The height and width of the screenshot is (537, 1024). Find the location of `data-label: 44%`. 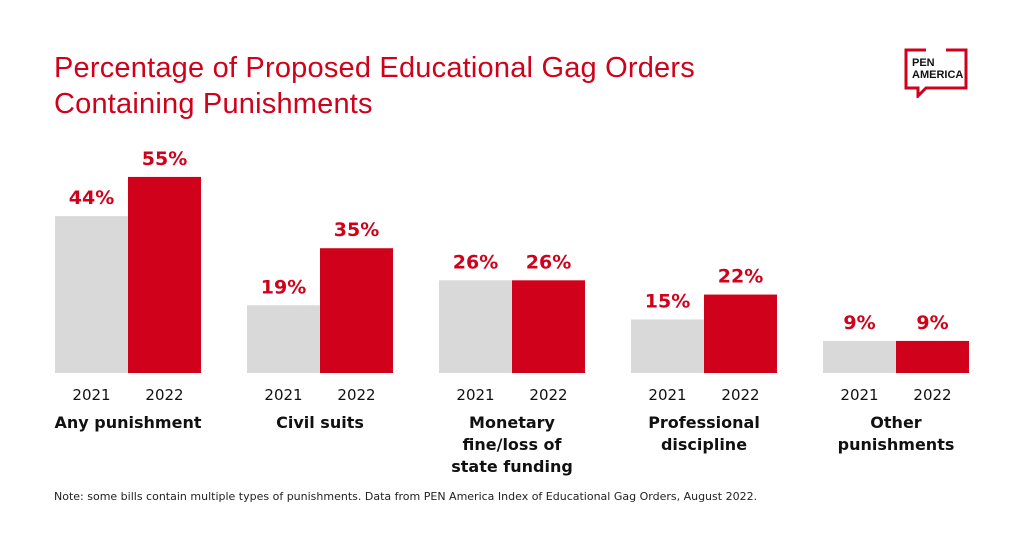

data-label: 44% is located at coordinates (91, 198).